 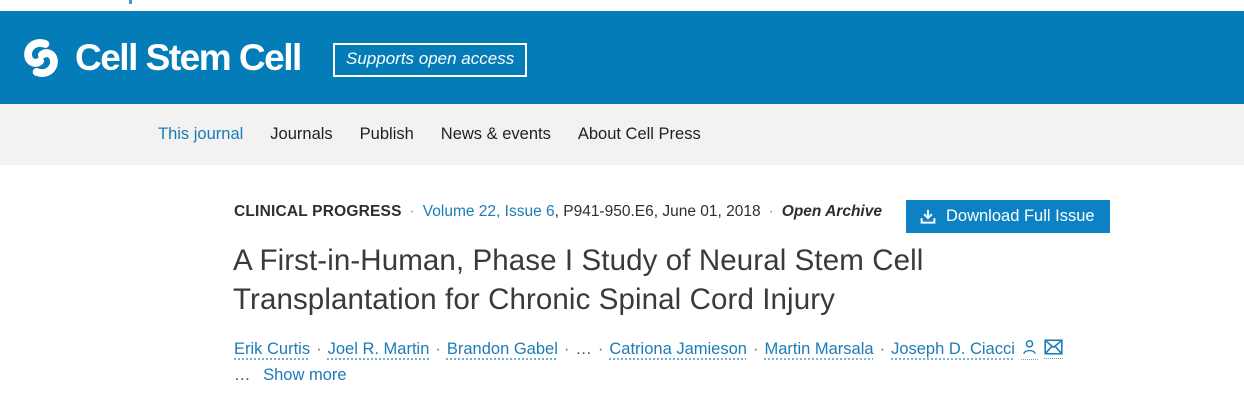 What do you see at coordinates (201, 134) in the screenshot?
I see `nav-this-journal: This journal` at bounding box center [201, 134].